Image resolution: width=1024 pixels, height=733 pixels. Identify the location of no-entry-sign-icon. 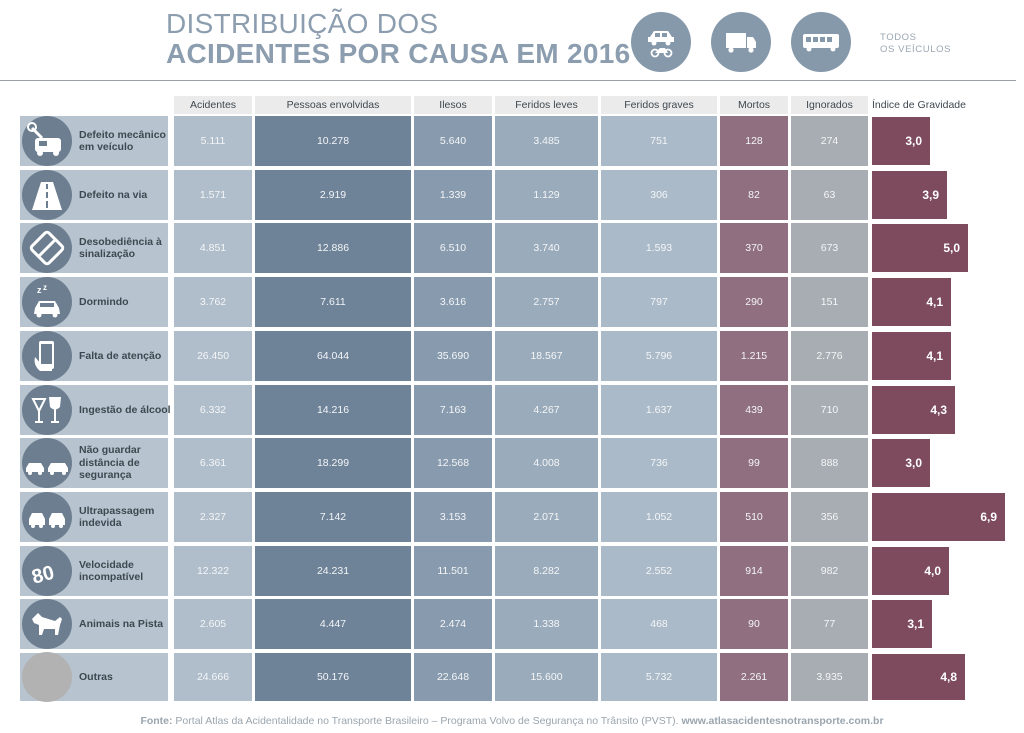
(47, 248).